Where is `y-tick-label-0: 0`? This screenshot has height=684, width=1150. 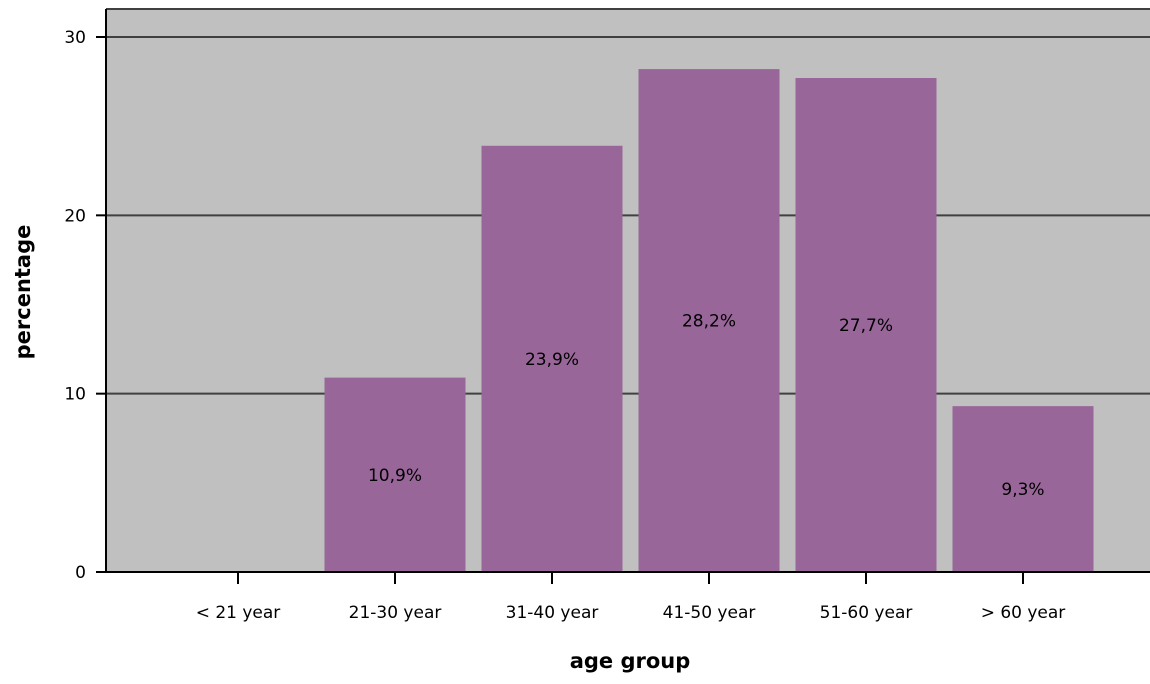
y-tick-label-0: 0 is located at coordinates (80, 573).